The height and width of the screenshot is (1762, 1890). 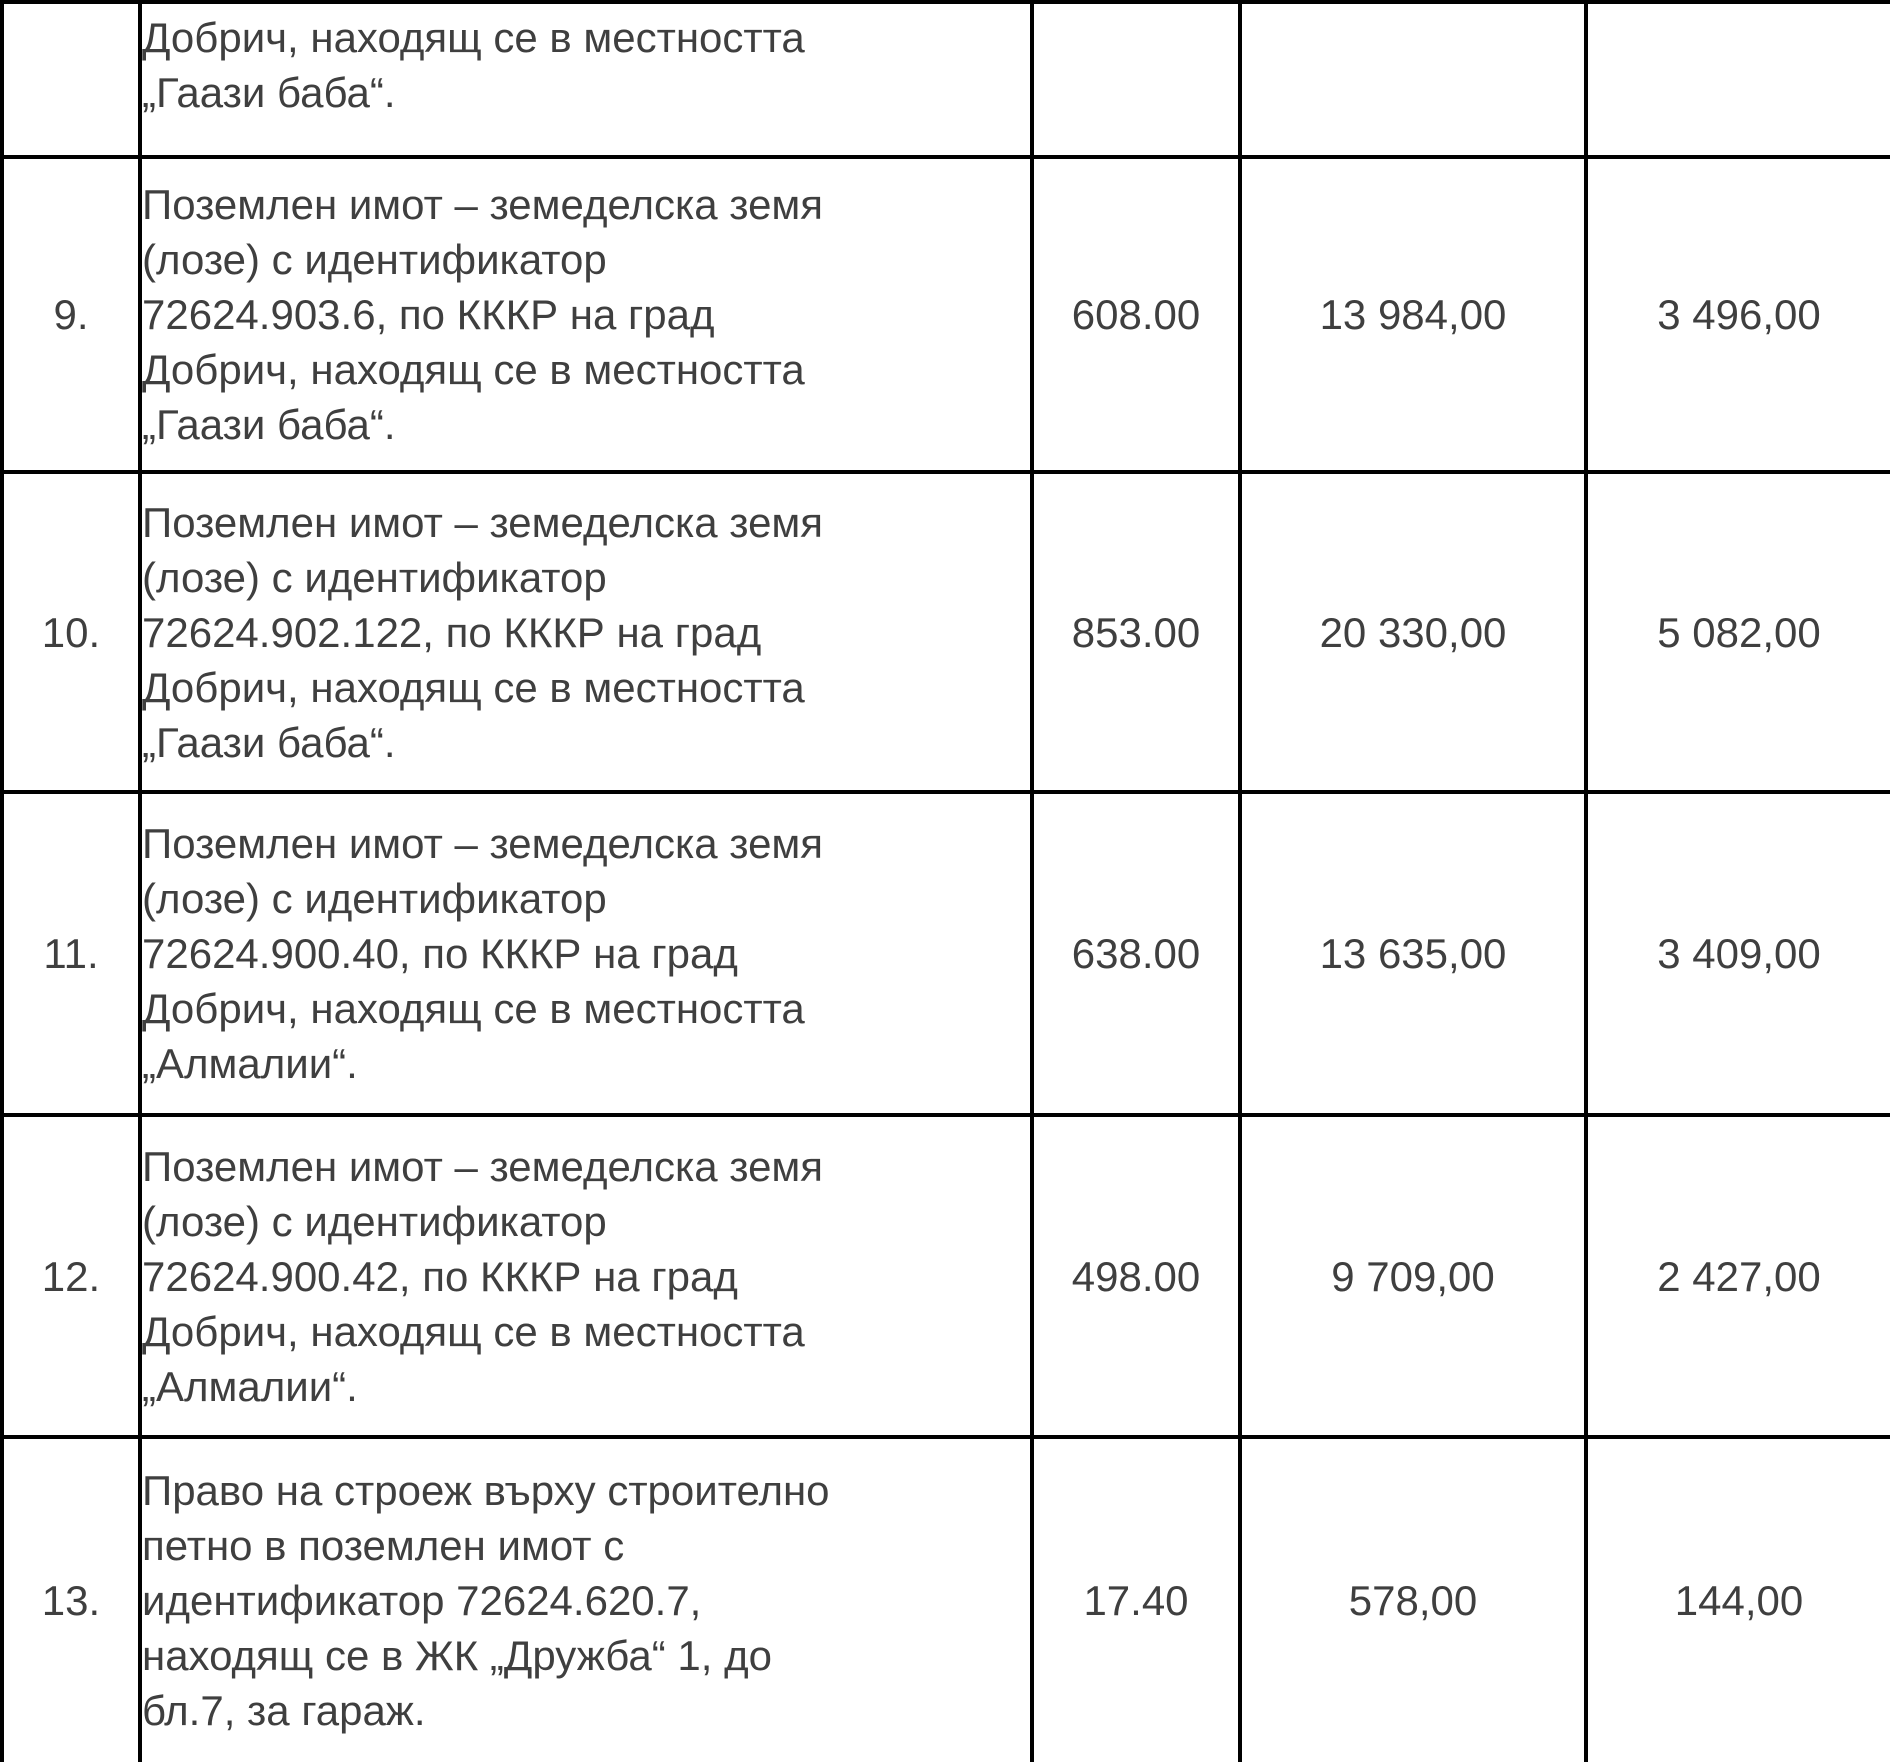 What do you see at coordinates (71, 632) in the screenshot?
I see `row-number-cell: 10.` at bounding box center [71, 632].